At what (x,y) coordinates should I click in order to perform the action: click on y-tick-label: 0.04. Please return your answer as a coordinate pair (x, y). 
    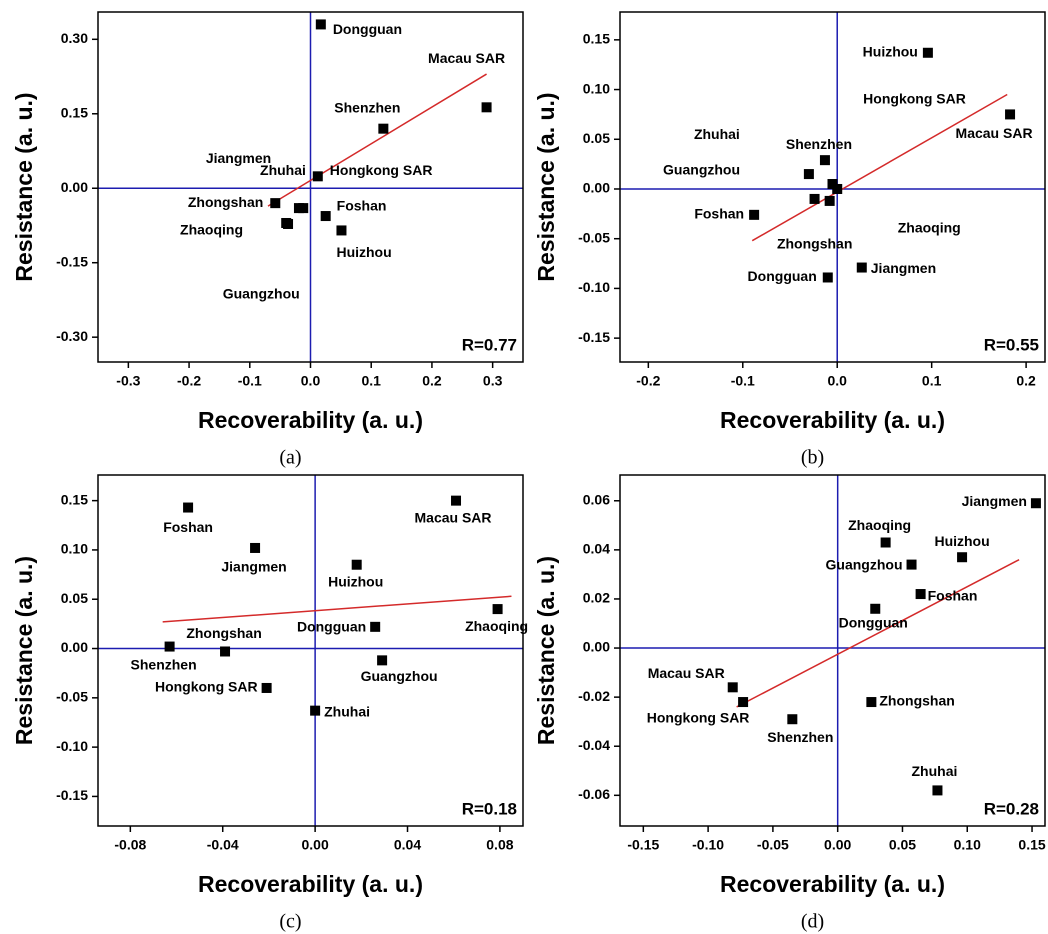
    Looking at the image, I should click on (596, 549).